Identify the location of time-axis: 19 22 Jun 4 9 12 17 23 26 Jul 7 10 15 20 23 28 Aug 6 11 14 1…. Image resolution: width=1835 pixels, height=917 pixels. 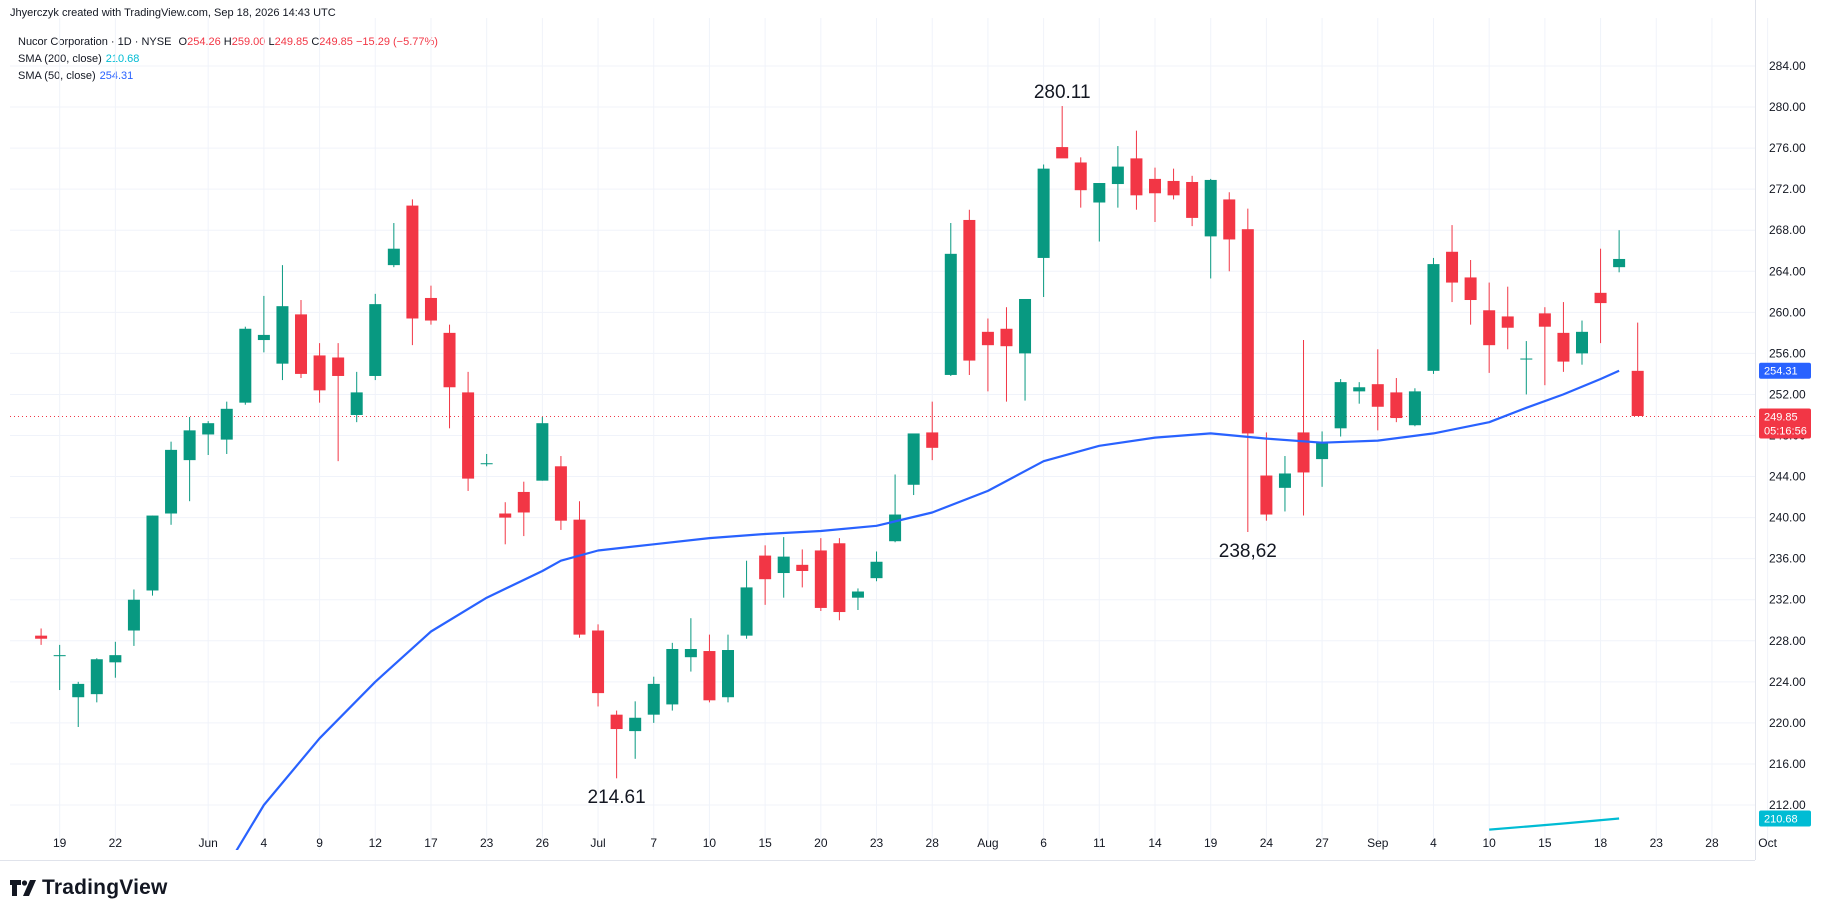
(915, 843).